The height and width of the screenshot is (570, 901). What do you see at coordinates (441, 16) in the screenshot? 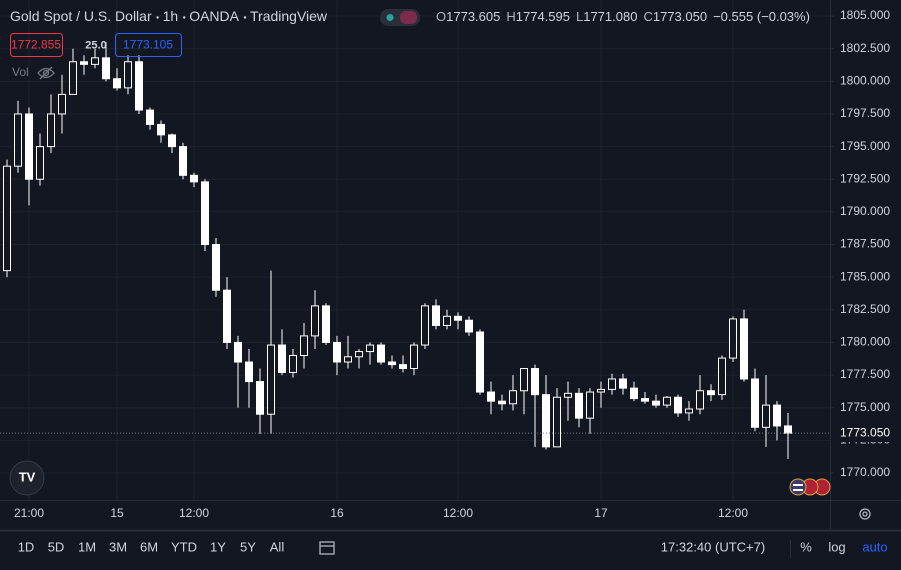
I see `ohlc-label: O` at bounding box center [441, 16].